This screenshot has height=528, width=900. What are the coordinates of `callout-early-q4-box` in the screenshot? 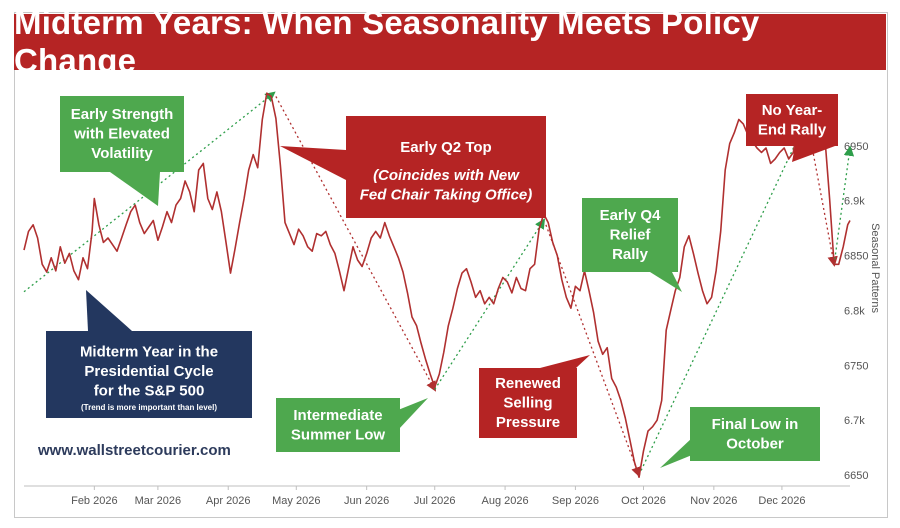 It's located at (630, 235).